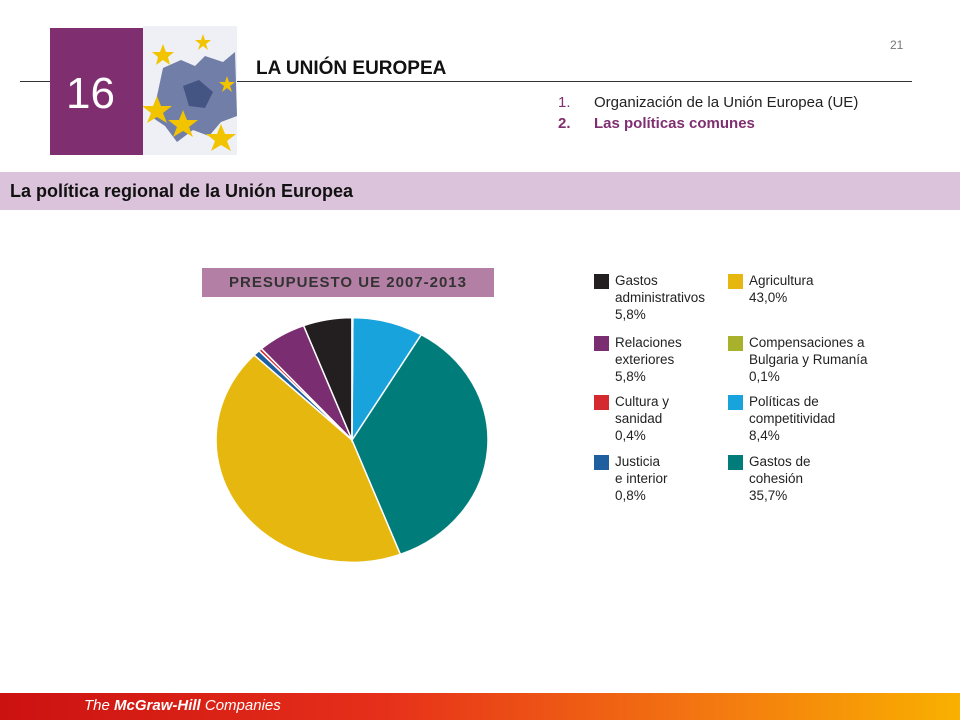 This screenshot has width=960, height=720. I want to click on toc-item-organizacion: 1. Organización de la Unión Europea (UE), so click(728, 102).